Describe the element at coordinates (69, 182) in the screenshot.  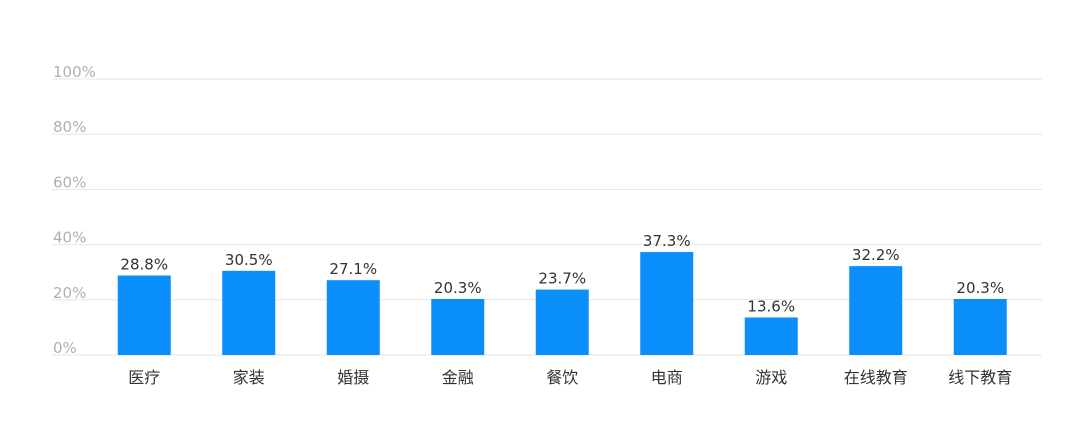
I see `y-tick-label: 60%` at that location.